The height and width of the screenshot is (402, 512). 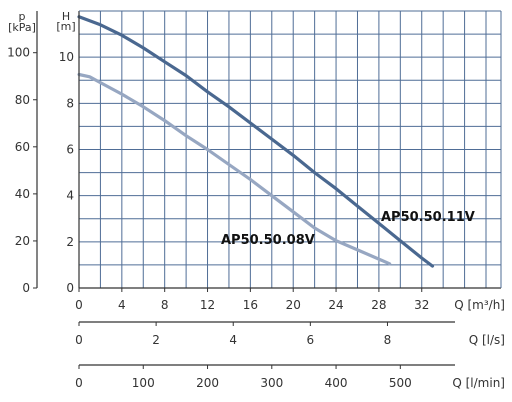 I want to click on secondary-tick-label: 500, so click(x=400, y=383).